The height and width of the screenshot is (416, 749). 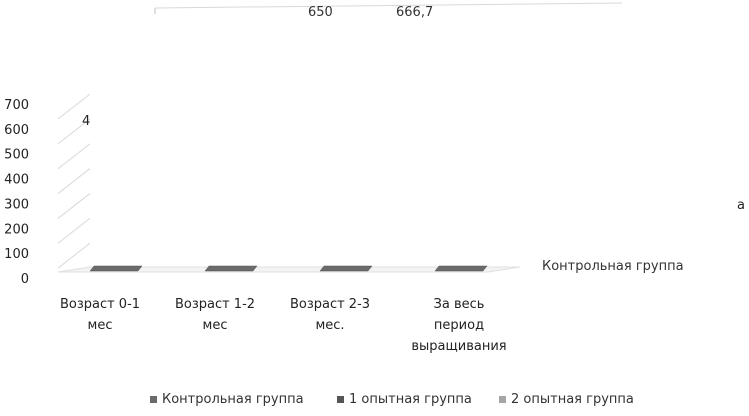 I want to click on y-tick-label: 600, so click(x=16, y=130).